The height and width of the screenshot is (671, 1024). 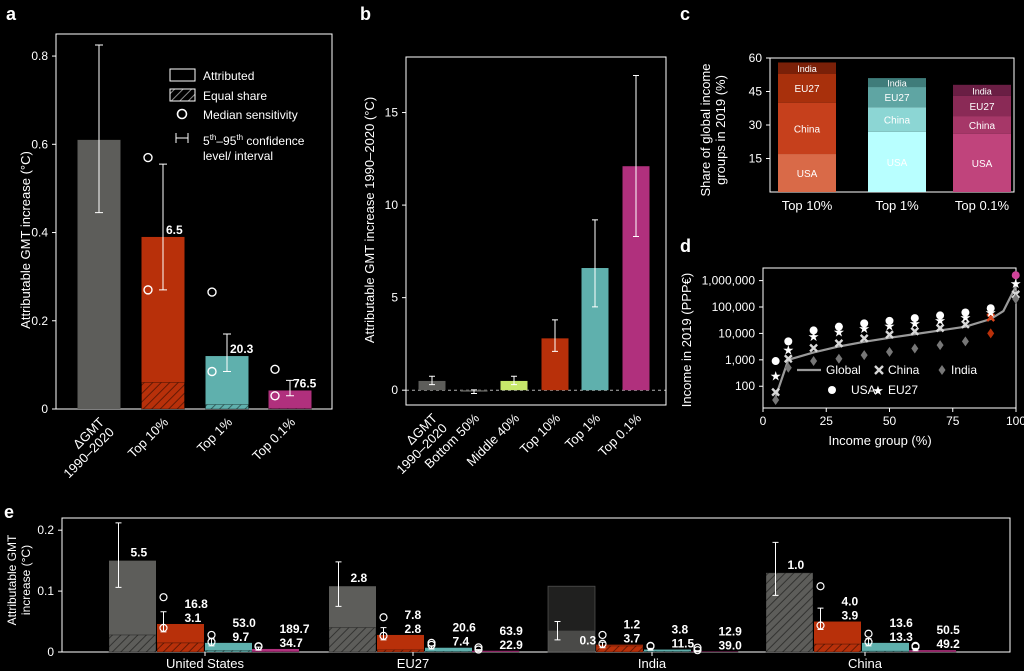 I want to click on value-label: 7.4, so click(x=461, y=642).